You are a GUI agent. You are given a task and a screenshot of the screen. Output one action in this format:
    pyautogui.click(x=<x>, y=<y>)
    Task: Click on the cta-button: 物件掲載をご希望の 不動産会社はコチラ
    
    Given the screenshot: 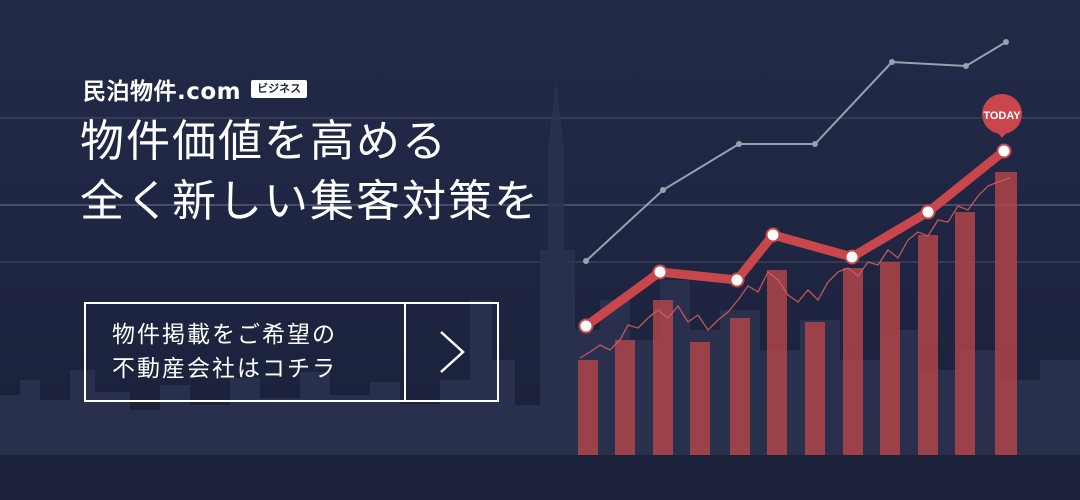 What is the action you would take?
    pyautogui.click(x=291, y=352)
    